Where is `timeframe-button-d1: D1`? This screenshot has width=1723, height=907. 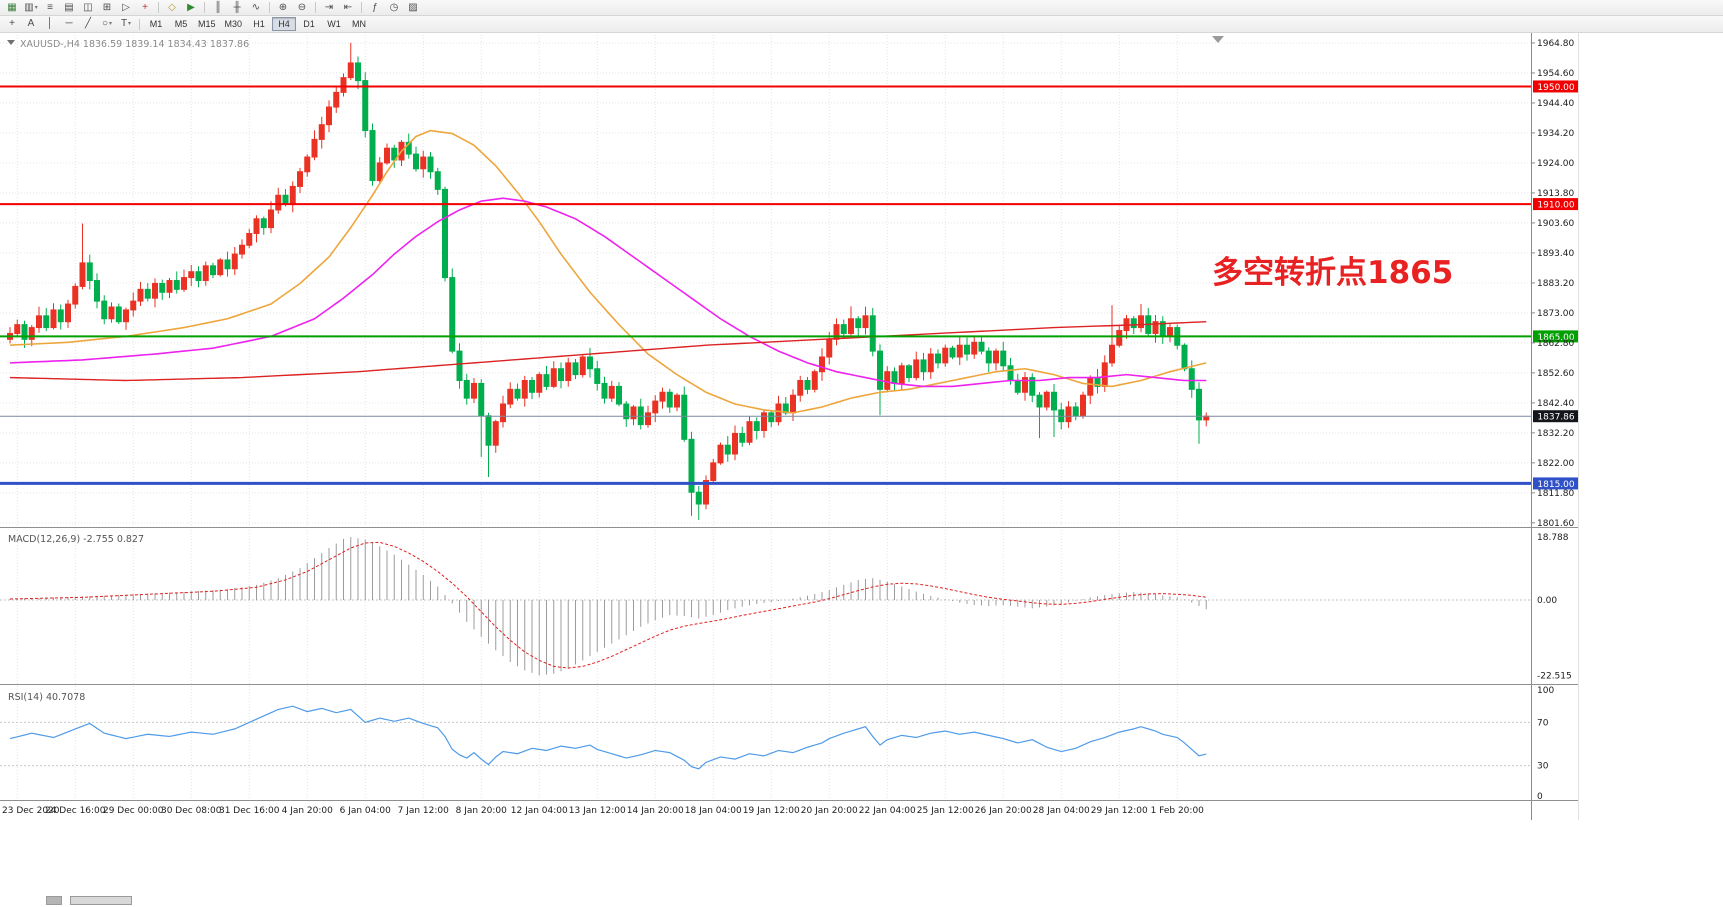
timeframe-button-d1: D1 is located at coordinates (309, 24).